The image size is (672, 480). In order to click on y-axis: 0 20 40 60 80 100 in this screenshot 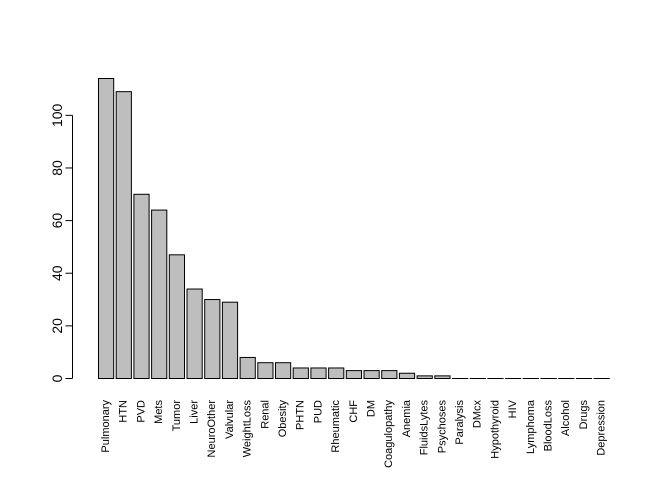, I will do `click(61, 242)`.